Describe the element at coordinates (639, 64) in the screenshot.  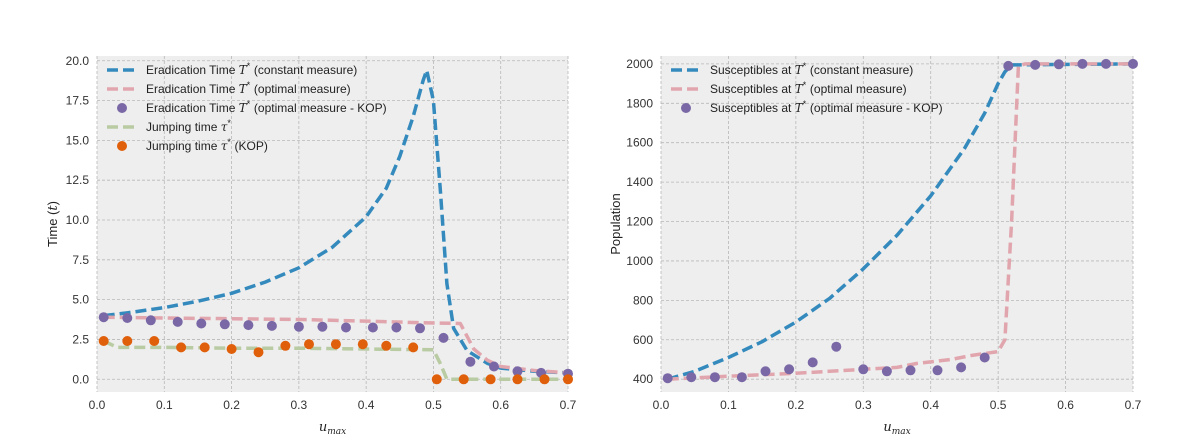
I see `y-tick-label: 2000` at that location.